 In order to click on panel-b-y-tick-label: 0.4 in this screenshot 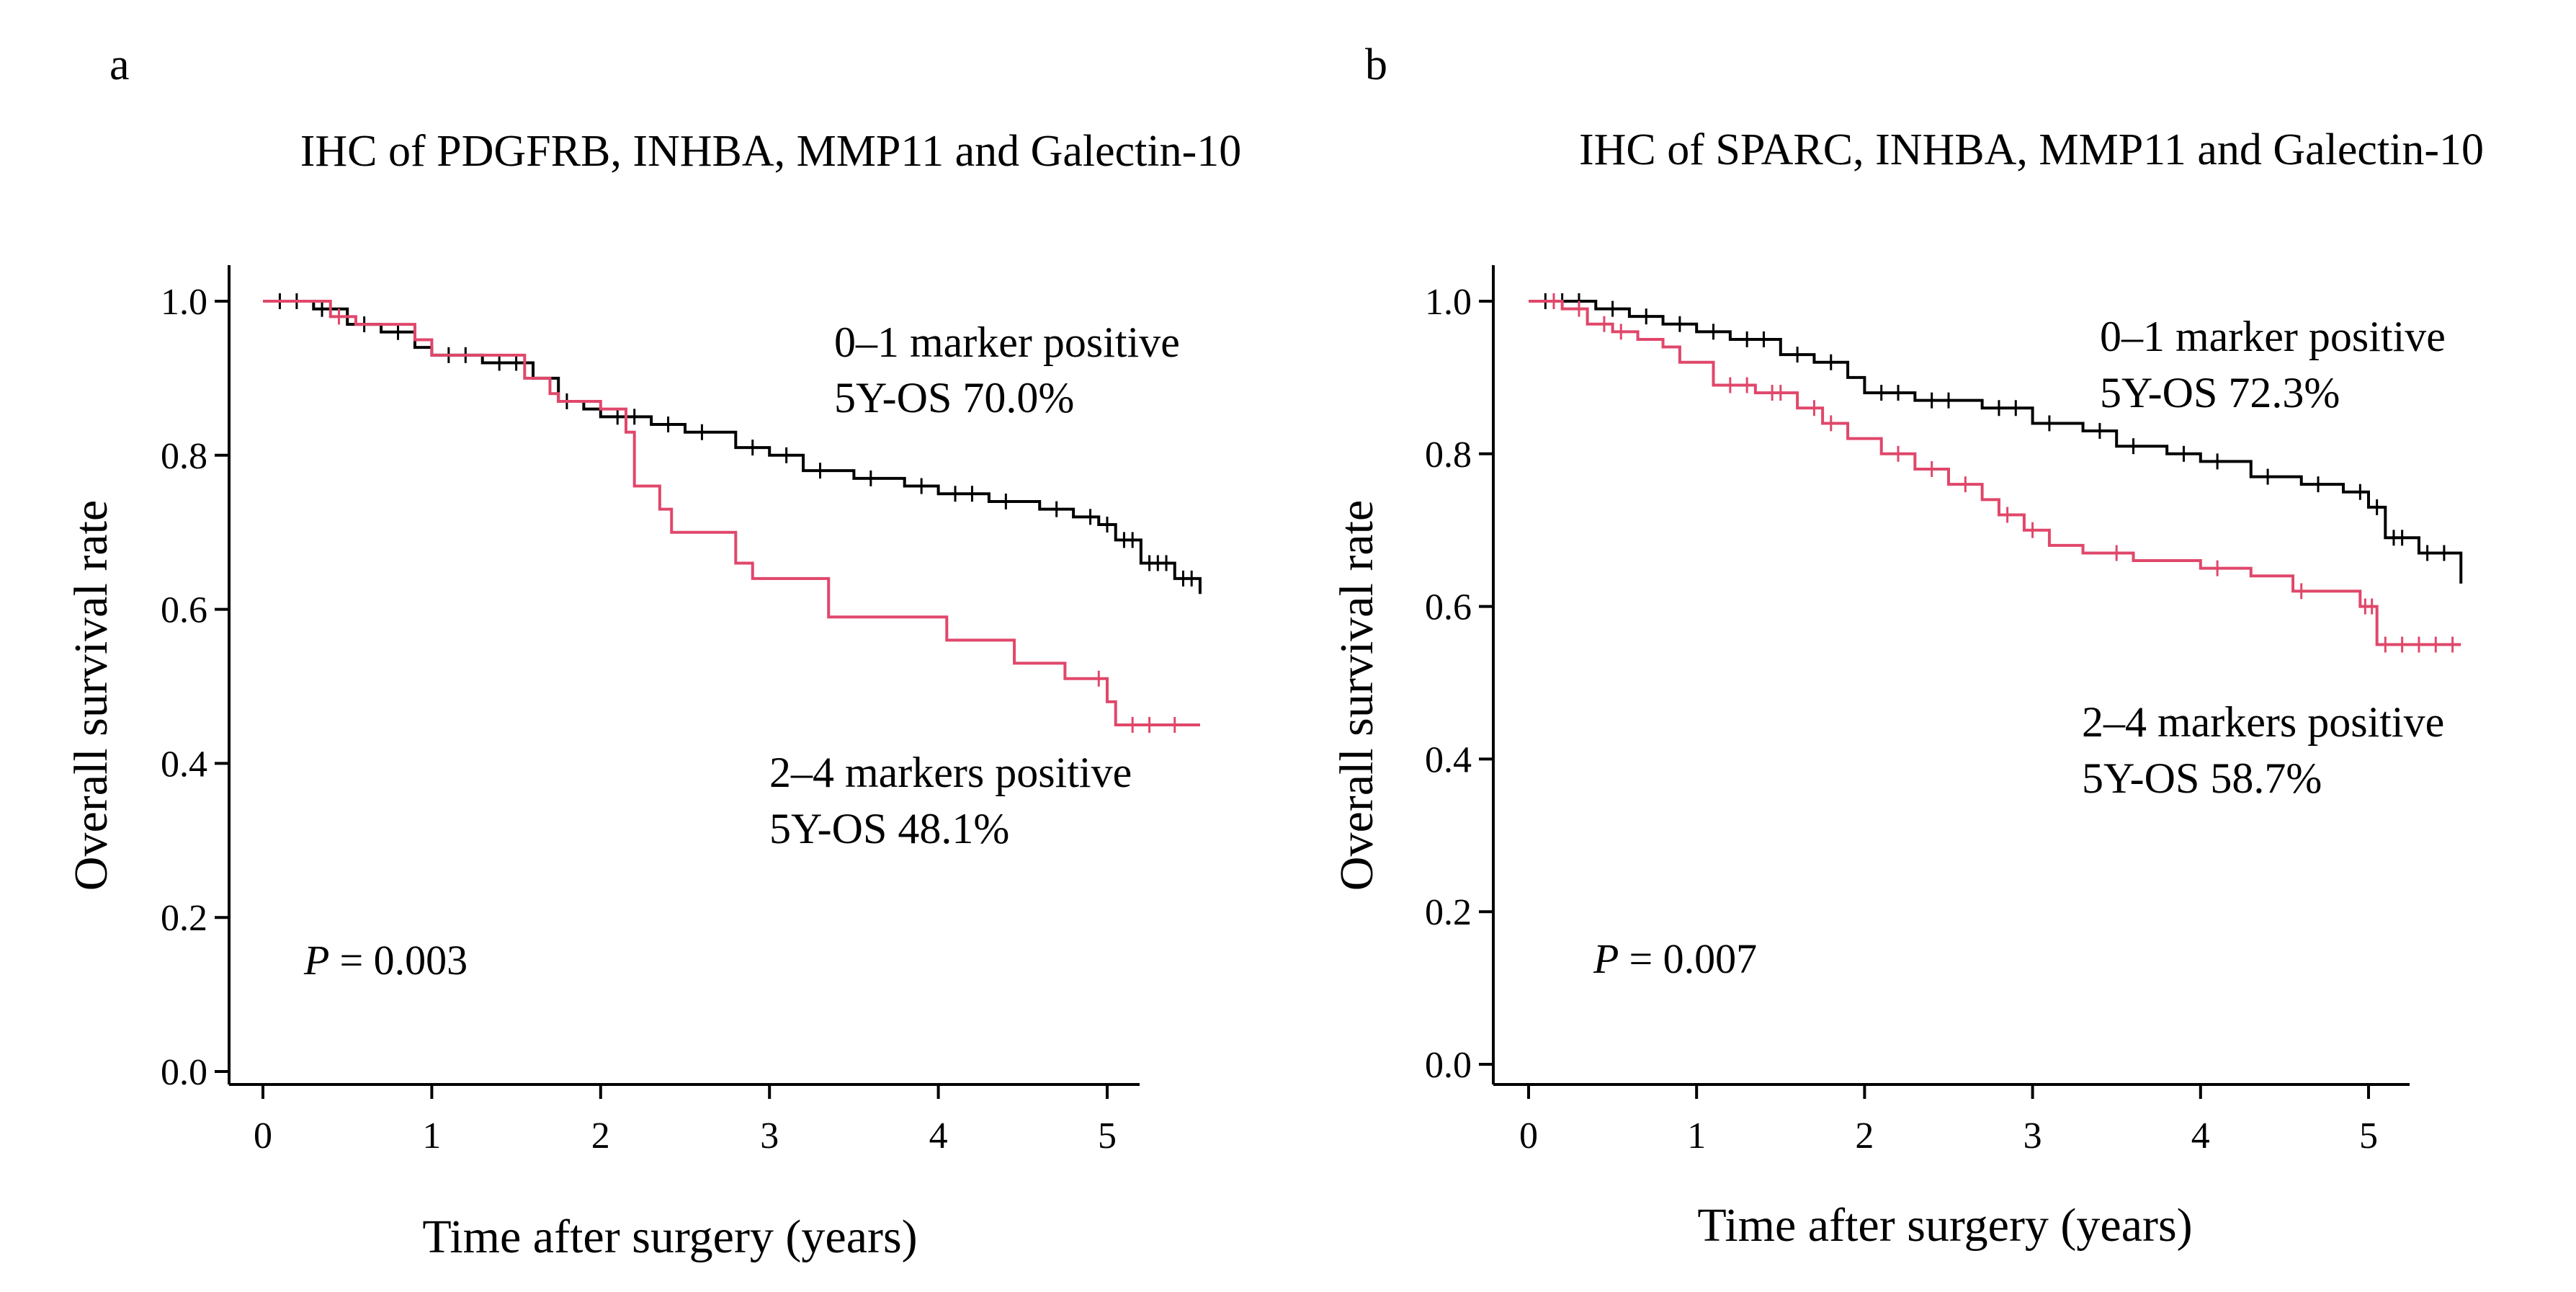, I will do `click(1448, 759)`.